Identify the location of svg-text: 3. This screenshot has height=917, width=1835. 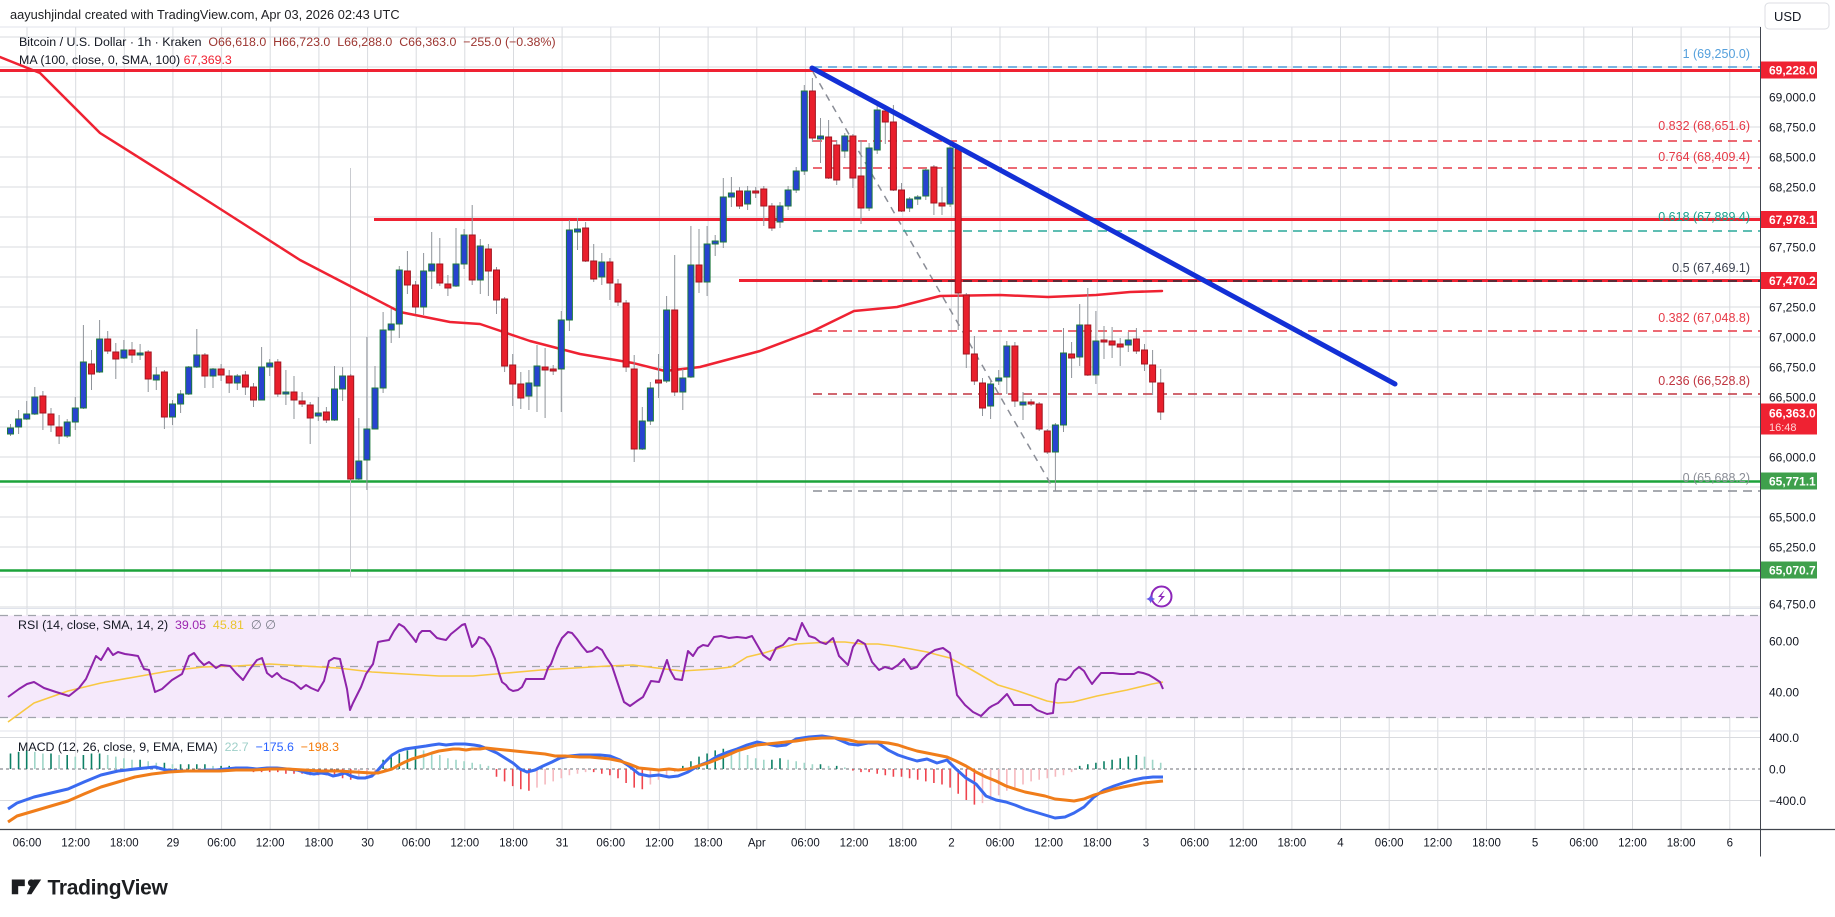
(1146, 844).